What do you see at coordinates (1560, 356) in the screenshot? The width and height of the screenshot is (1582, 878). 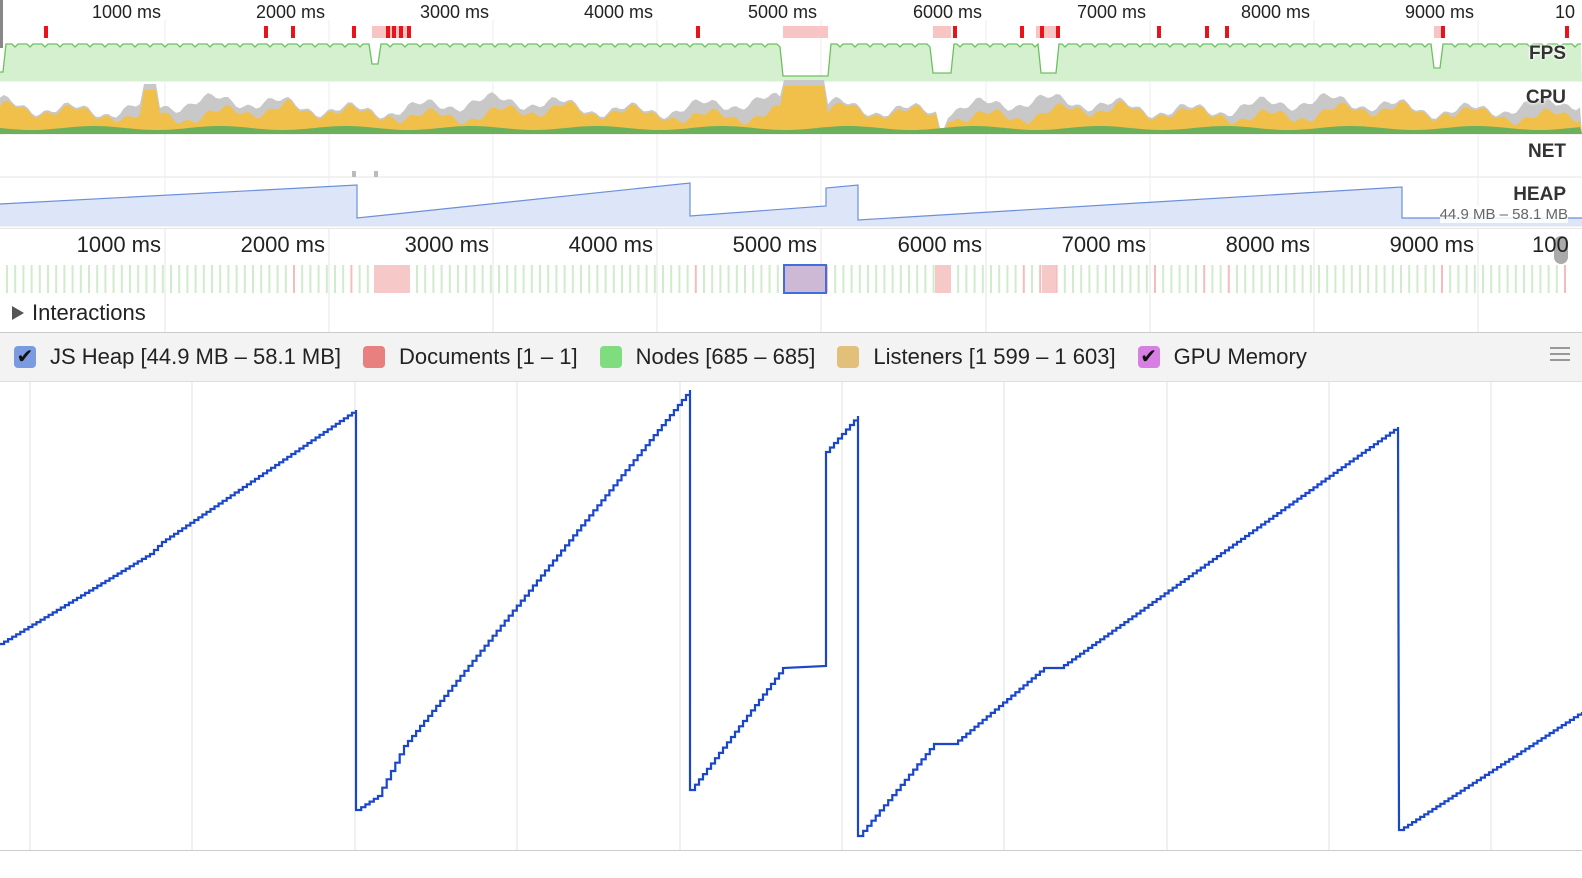 I see `menu-icon` at bounding box center [1560, 356].